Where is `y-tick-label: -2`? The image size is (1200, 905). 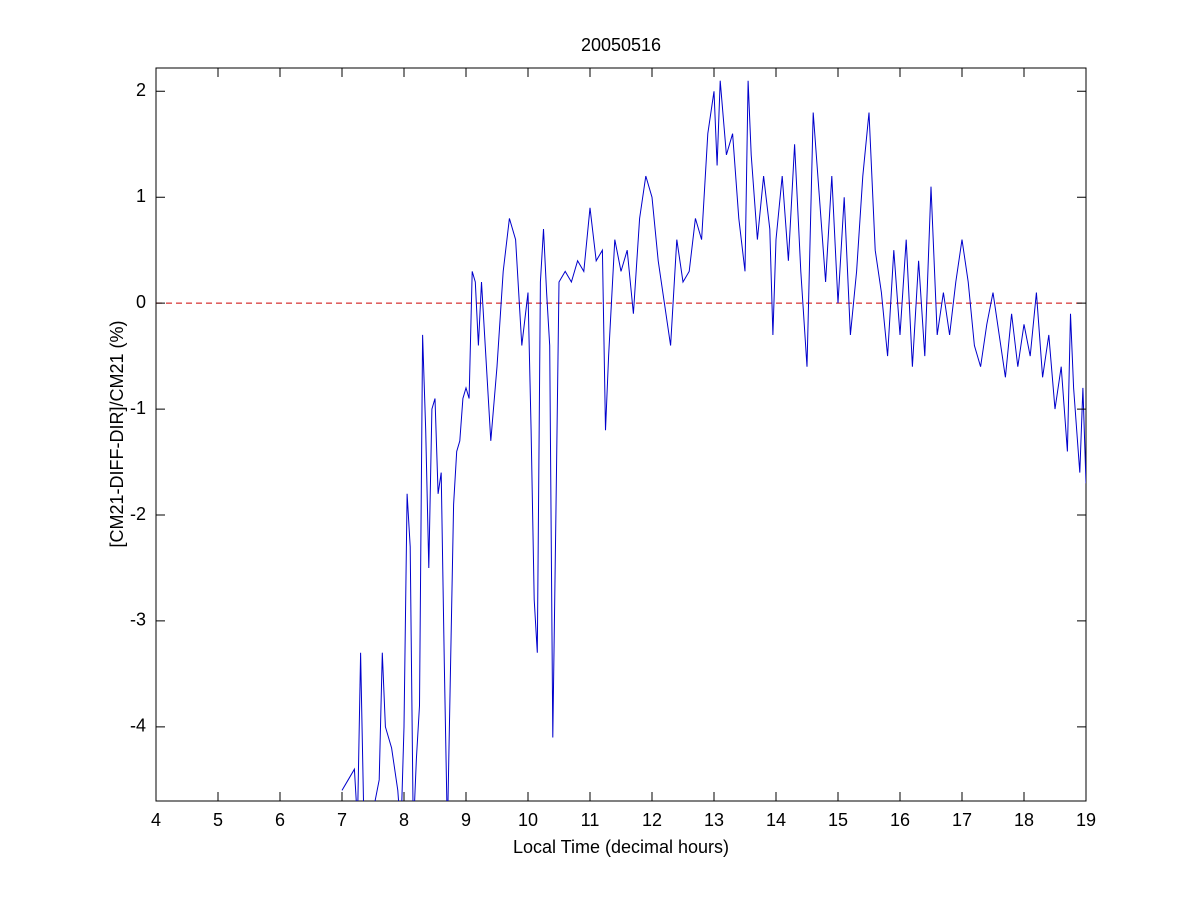 y-tick-label: -2 is located at coordinates (138, 514).